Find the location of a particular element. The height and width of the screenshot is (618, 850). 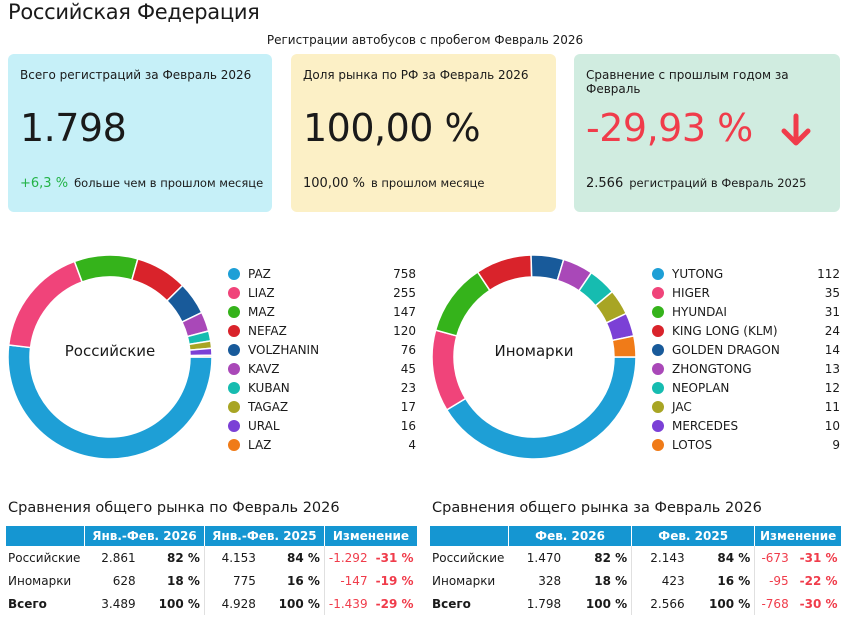

legend-label: TAGAZ is located at coordinates (268, 407).